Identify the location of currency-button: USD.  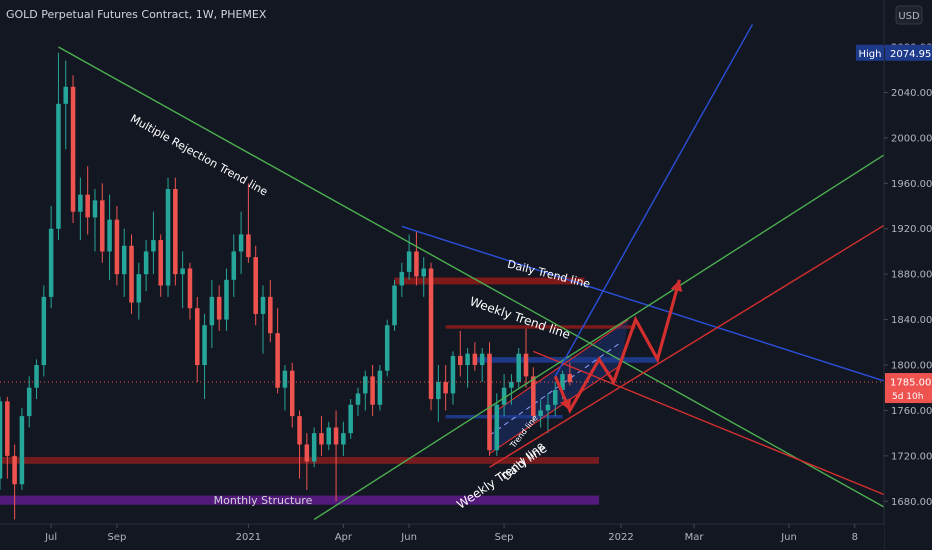
(909, 15).